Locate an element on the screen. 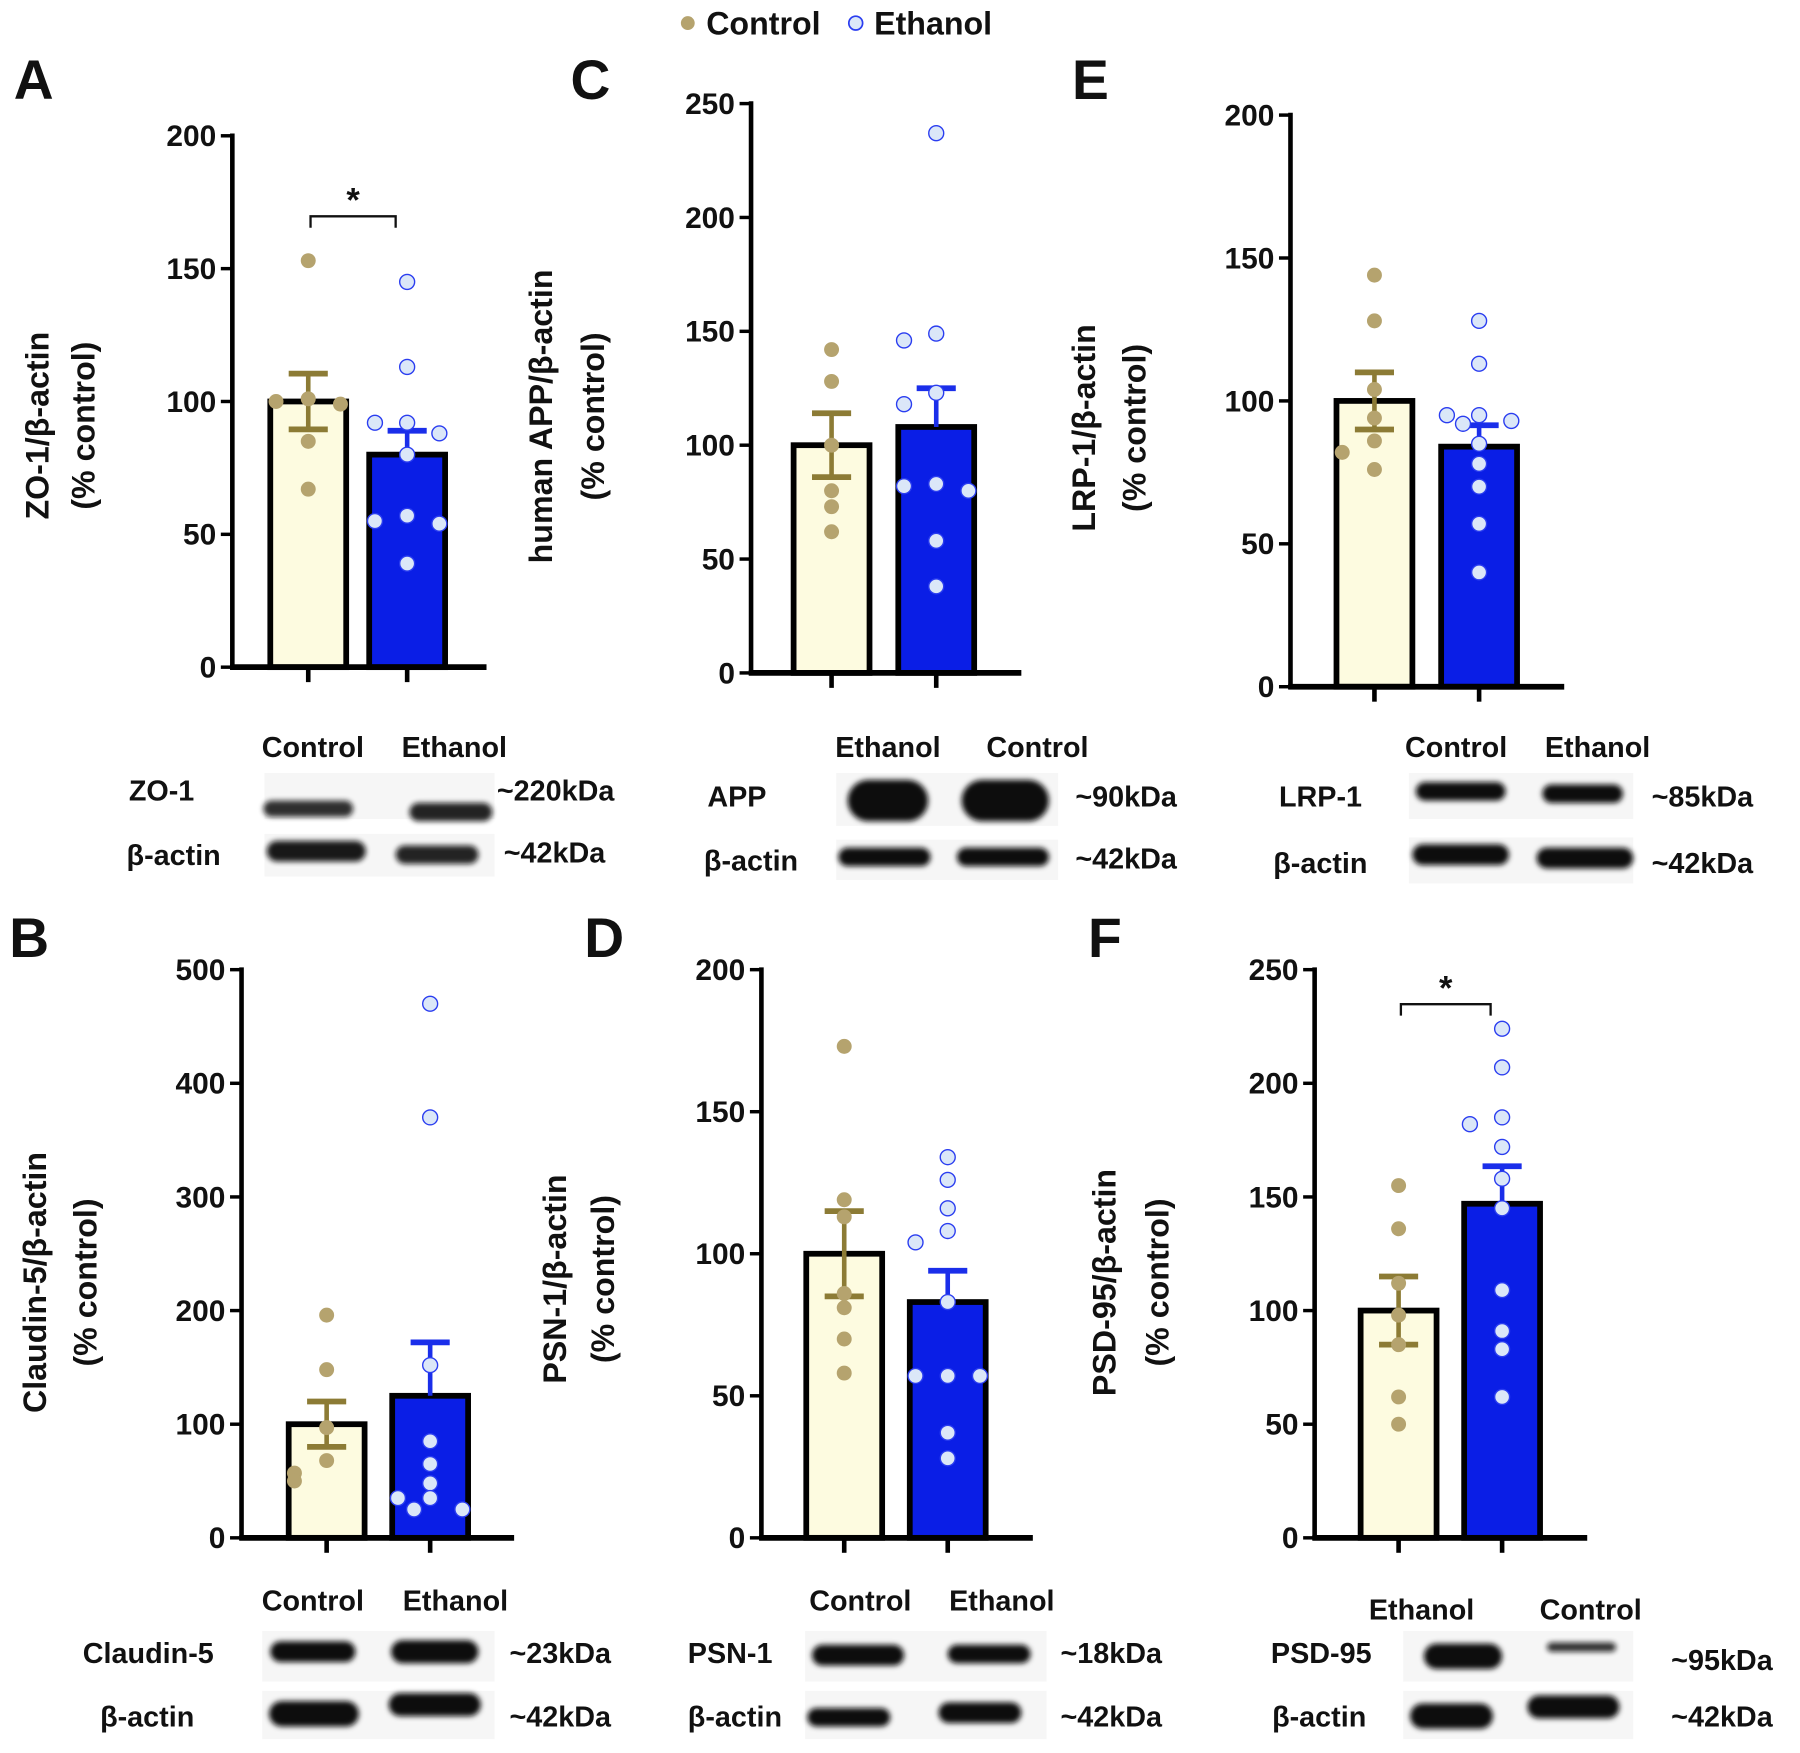 This screenshot has height=1753, width=1800. protein-label: Claudin-5 is located at coordinates (148, 1654).